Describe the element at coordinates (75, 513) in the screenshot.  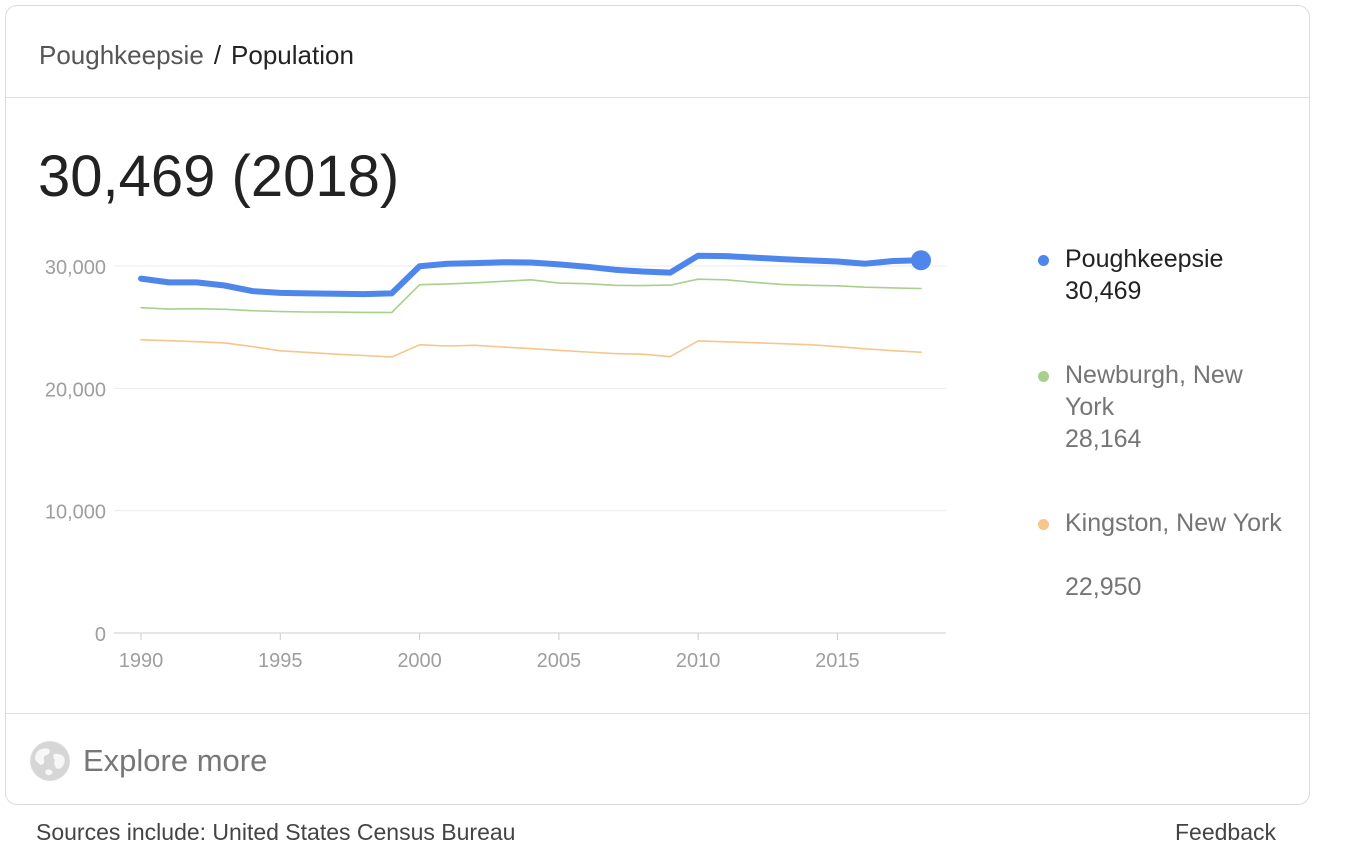
I see `y-tick-label: 10,000` at that location.